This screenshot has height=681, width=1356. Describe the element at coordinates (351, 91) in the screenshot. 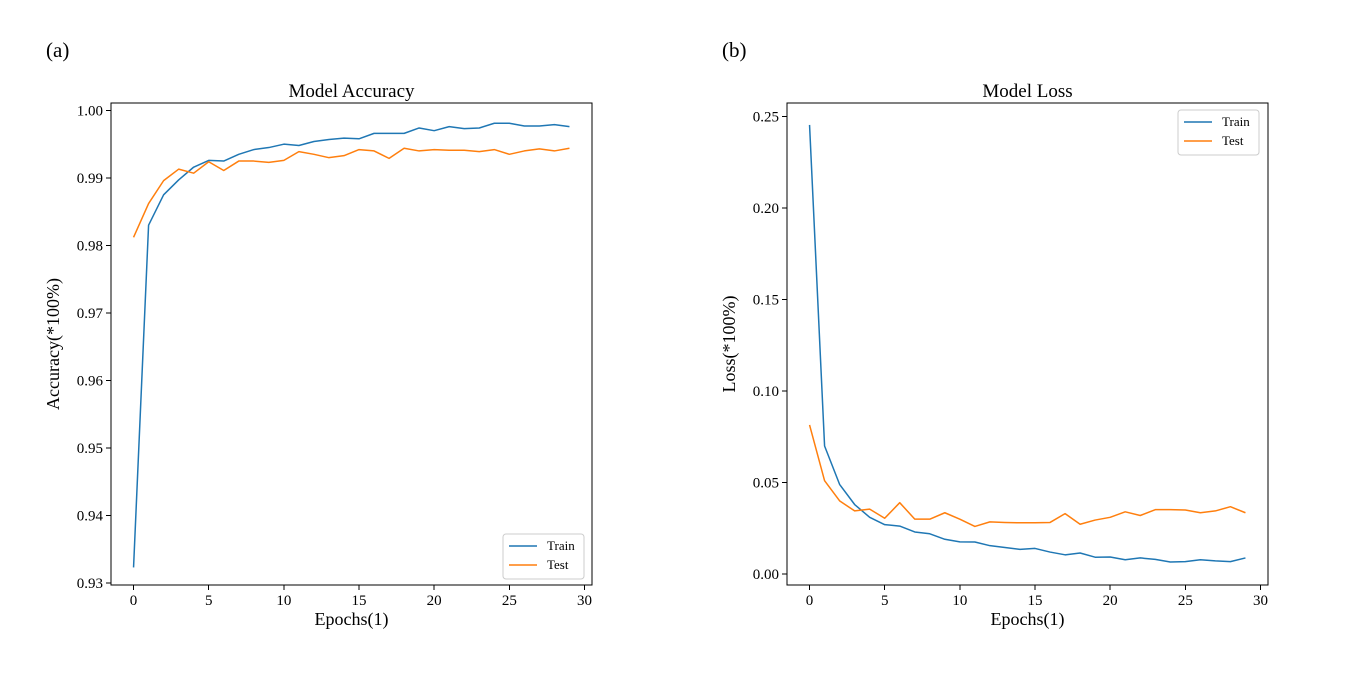

I see `chart1-title: Model Accuracy` at that location.